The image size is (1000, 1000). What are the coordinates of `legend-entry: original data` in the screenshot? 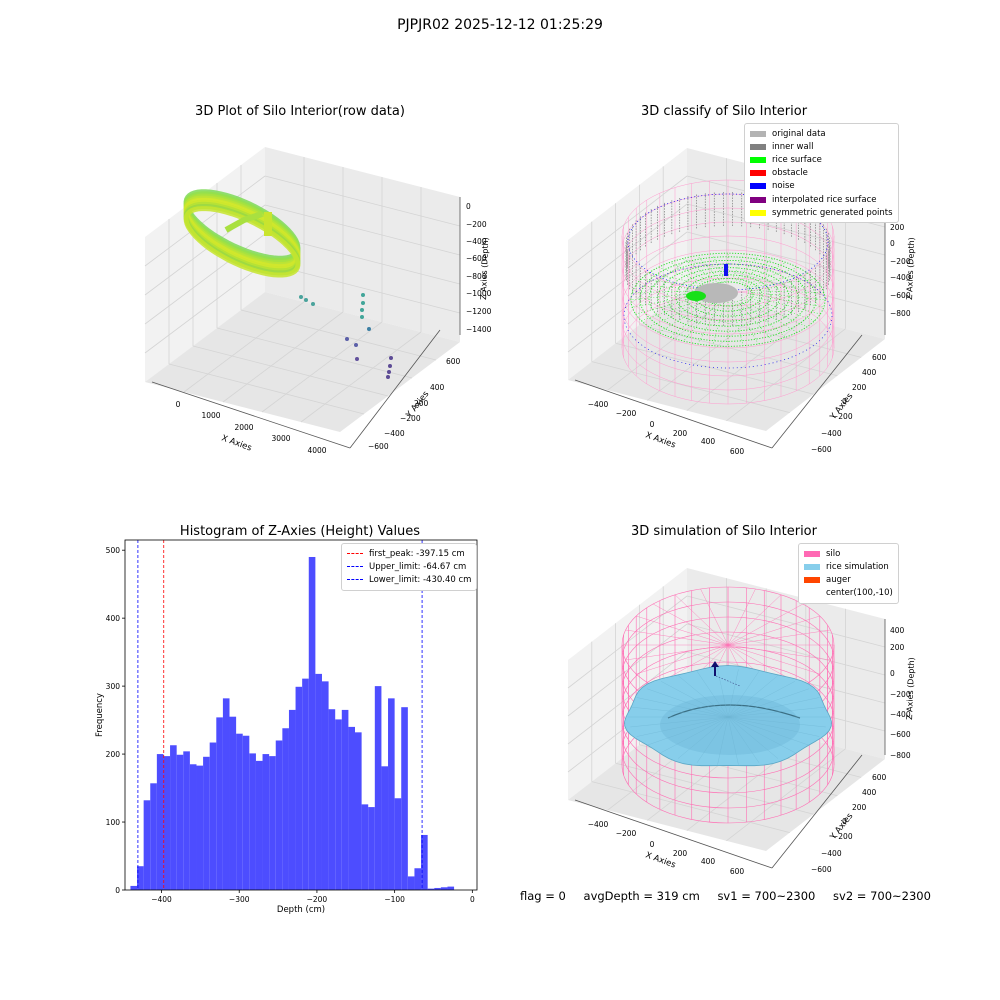 It's located at (821, 133).